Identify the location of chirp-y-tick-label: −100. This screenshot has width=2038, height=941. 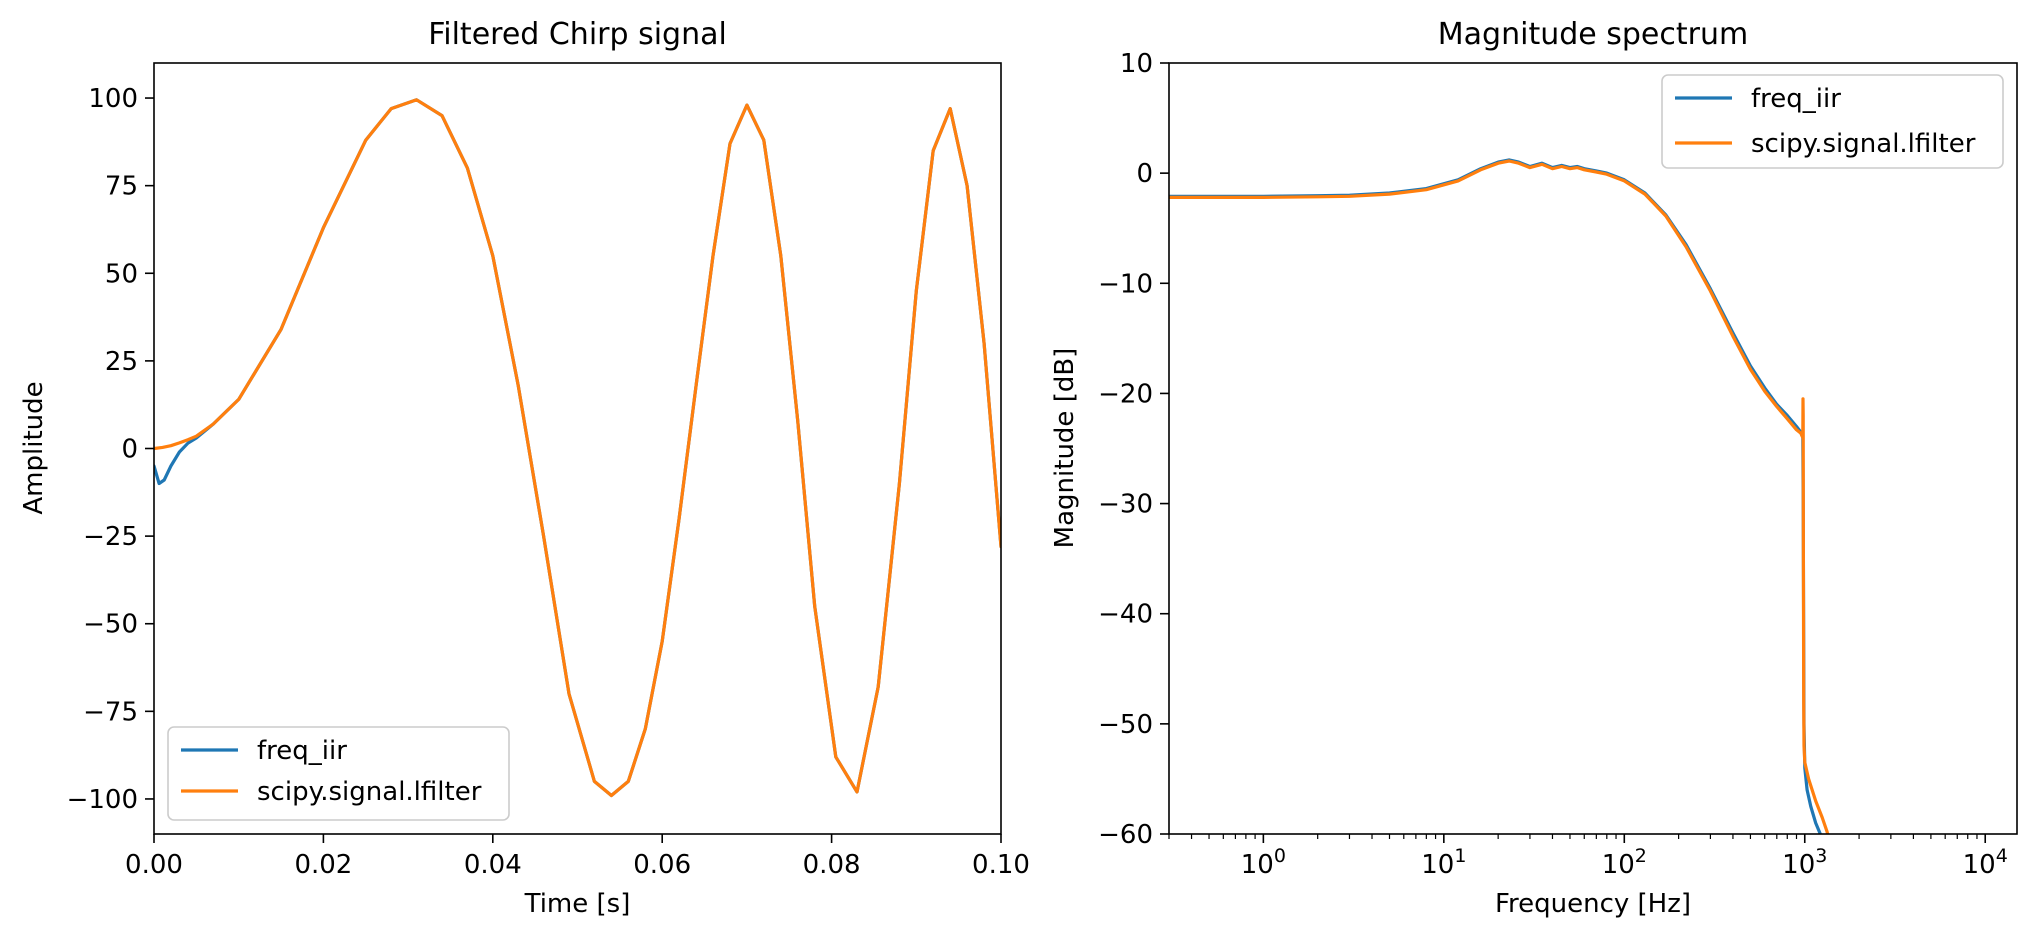
(102, 800).